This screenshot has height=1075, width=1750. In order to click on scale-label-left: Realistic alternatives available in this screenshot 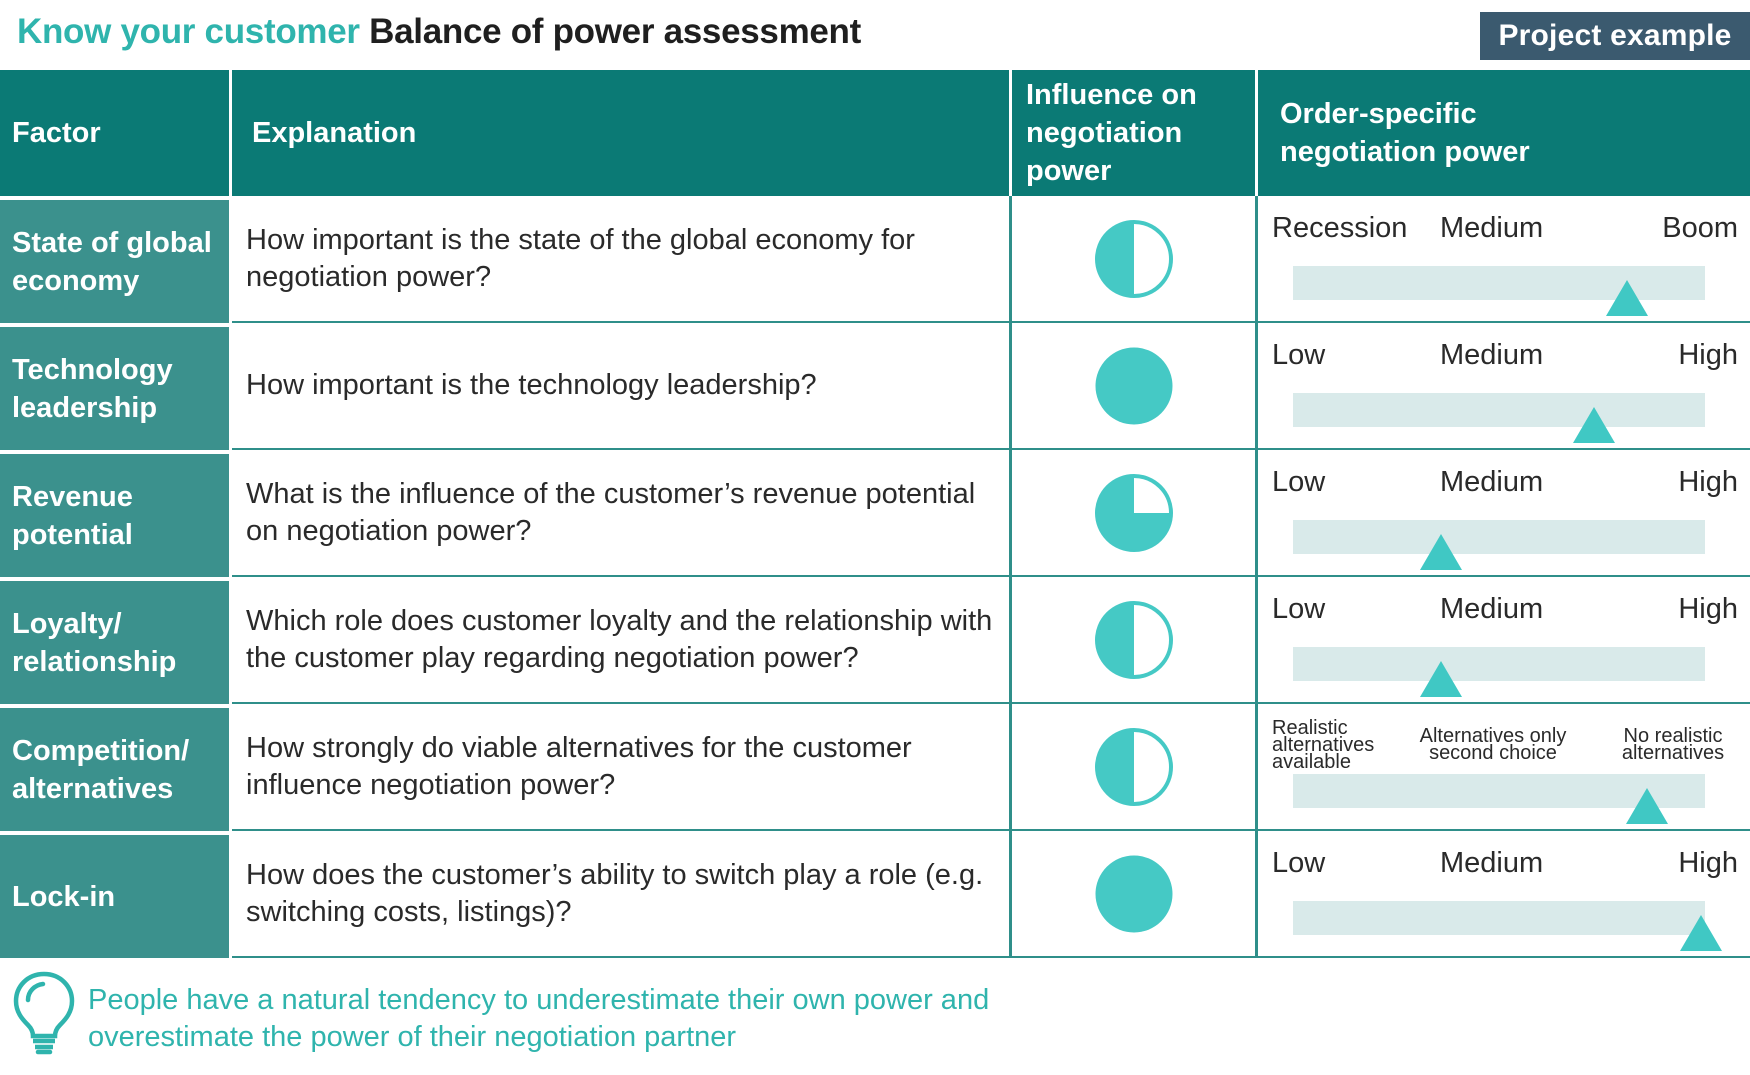, I will do `click(1323, 745)`.